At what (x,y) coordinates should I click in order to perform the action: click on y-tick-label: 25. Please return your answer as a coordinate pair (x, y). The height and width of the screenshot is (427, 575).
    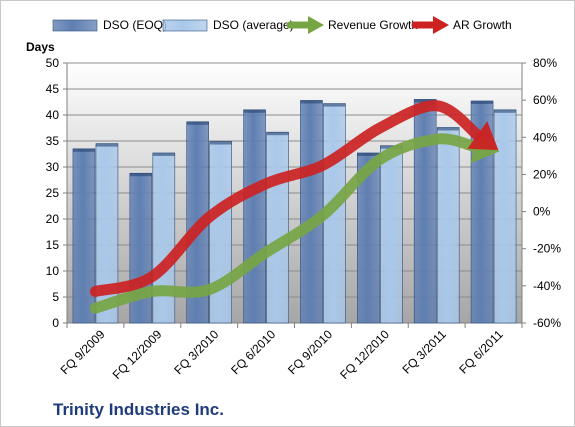
    Looking at the image, I should click on (53, 193).